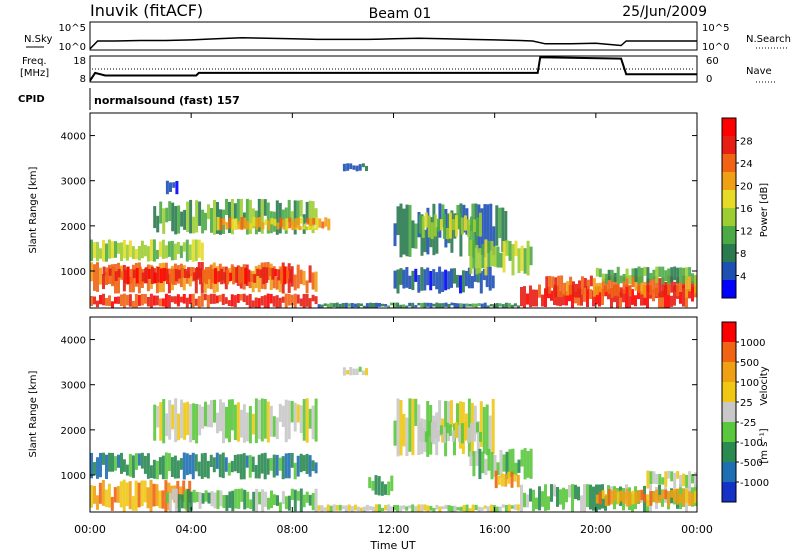 This screenshot has width=800, height=554. What do you see at coordinates (746, 232) in the screenshot?
I see `colorbar-tick-label: 12` at bounding box center [746, 232].